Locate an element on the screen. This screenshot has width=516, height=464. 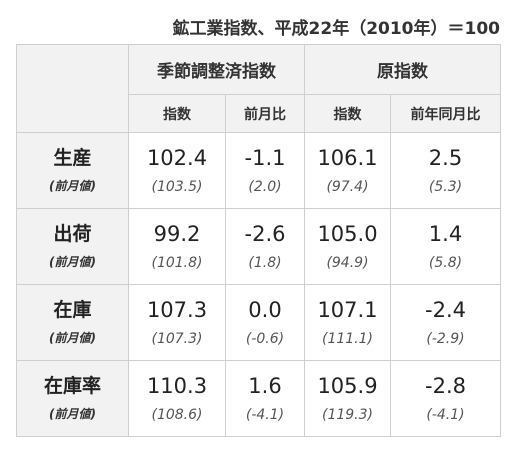
cell-prev-value: (108.6) is located at coordinates (177, 414).